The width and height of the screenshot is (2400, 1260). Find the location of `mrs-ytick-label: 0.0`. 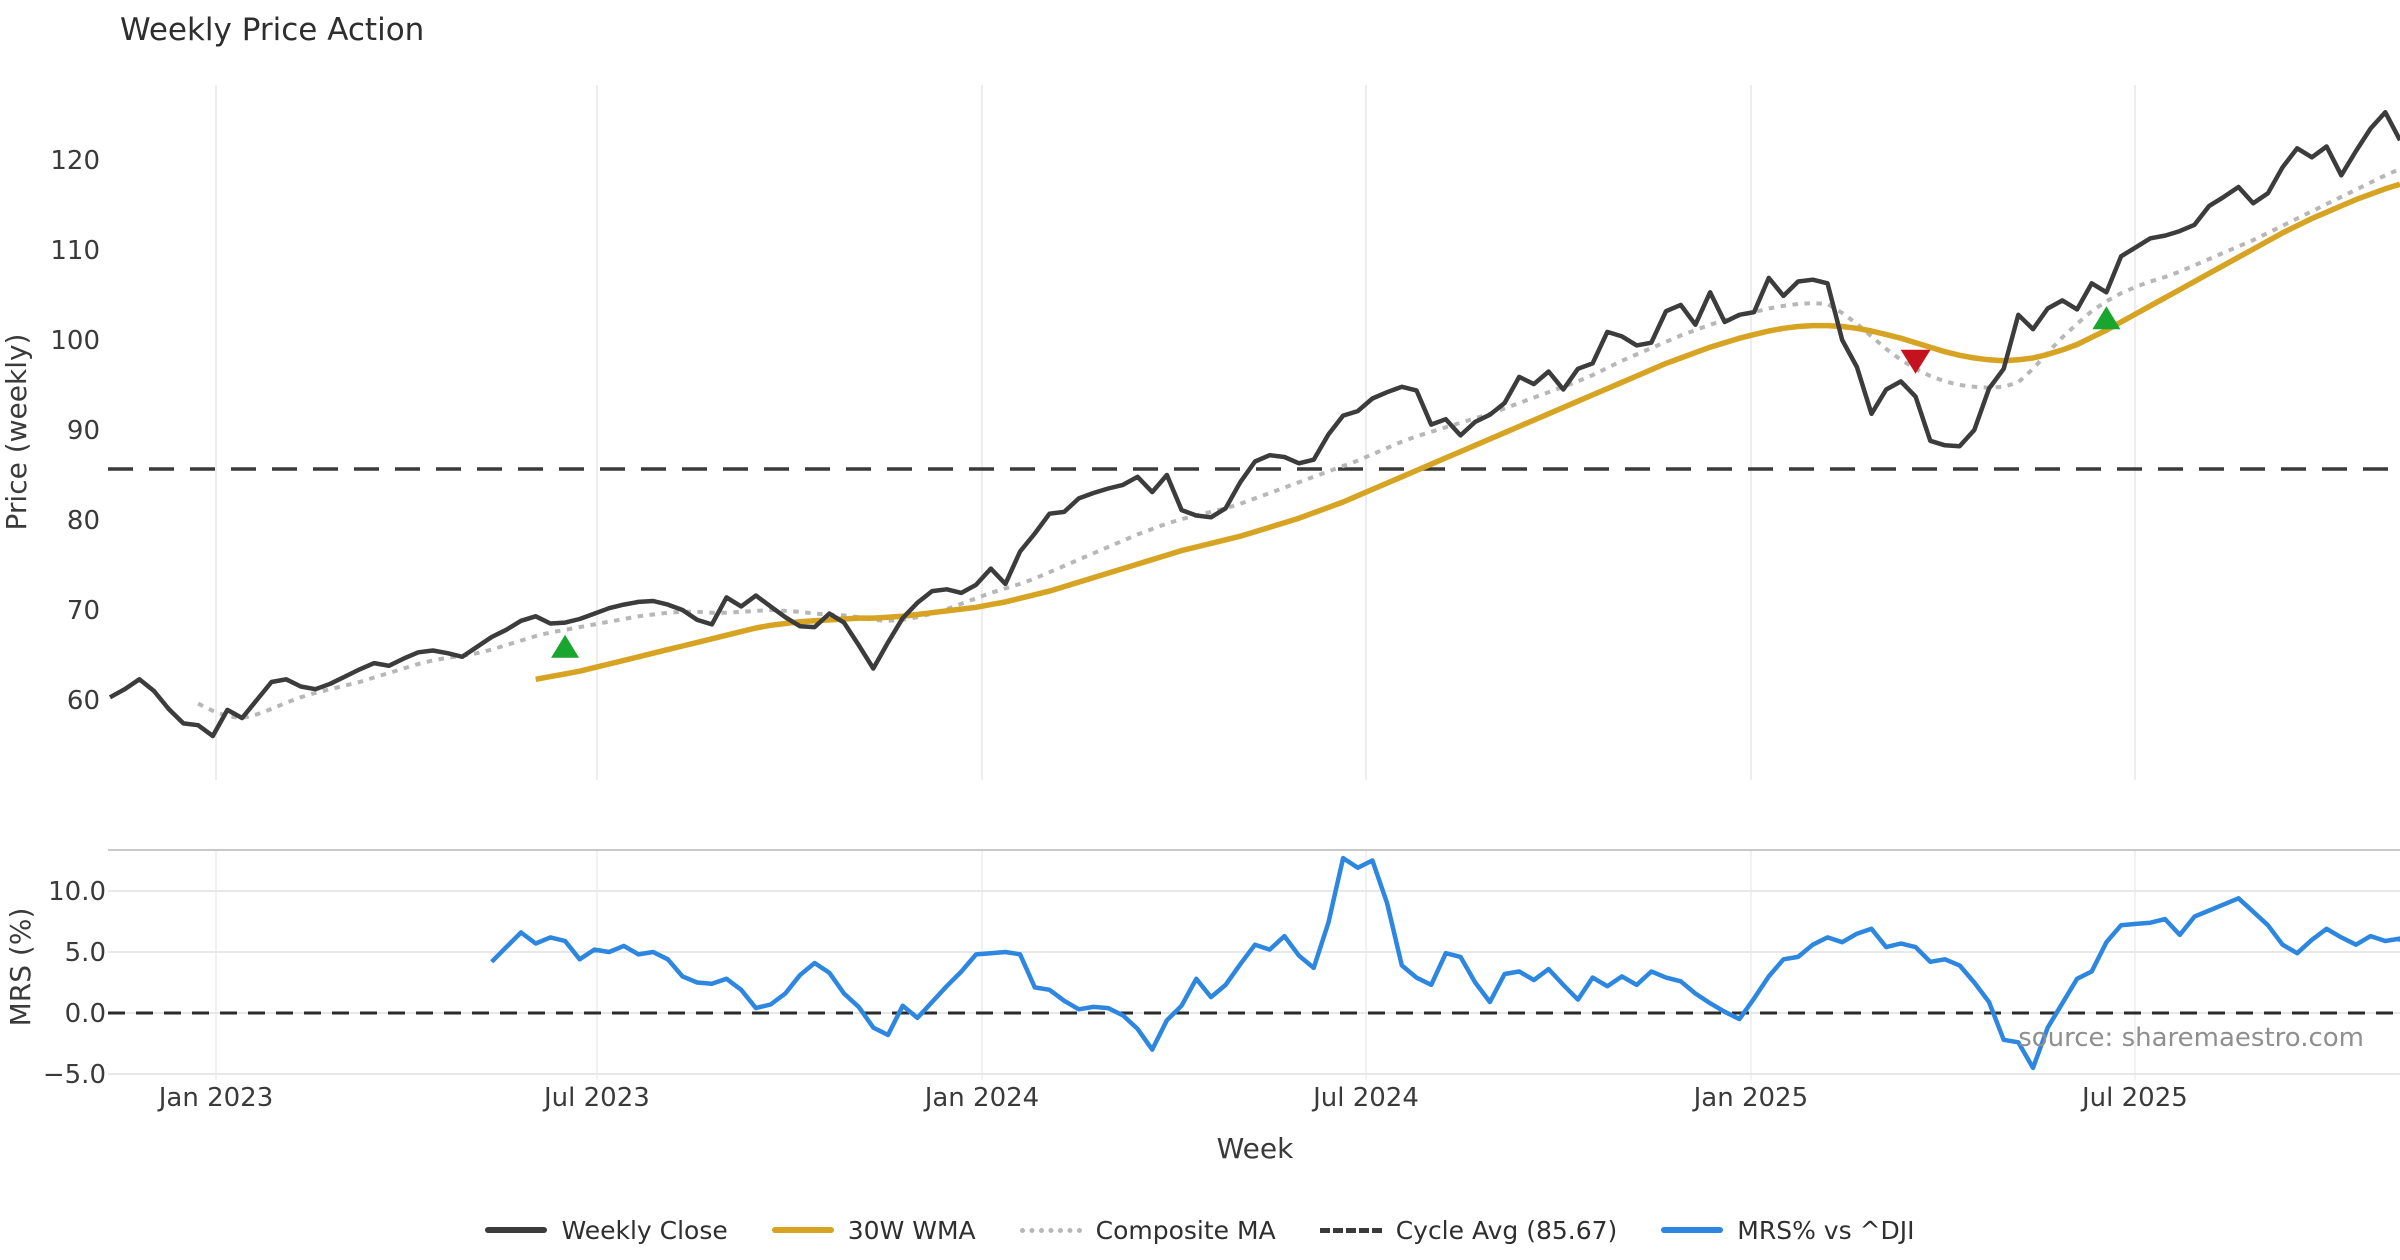

mrs-ytick-label: 0.0 is located at coordinates (85, 1014).